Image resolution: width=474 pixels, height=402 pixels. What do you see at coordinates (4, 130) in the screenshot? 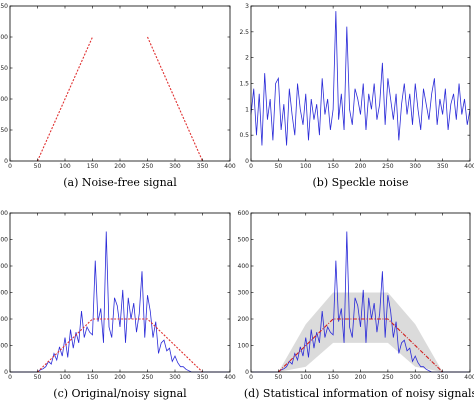
I see `y-tick-label: 50` at bounding box center [4, 130].